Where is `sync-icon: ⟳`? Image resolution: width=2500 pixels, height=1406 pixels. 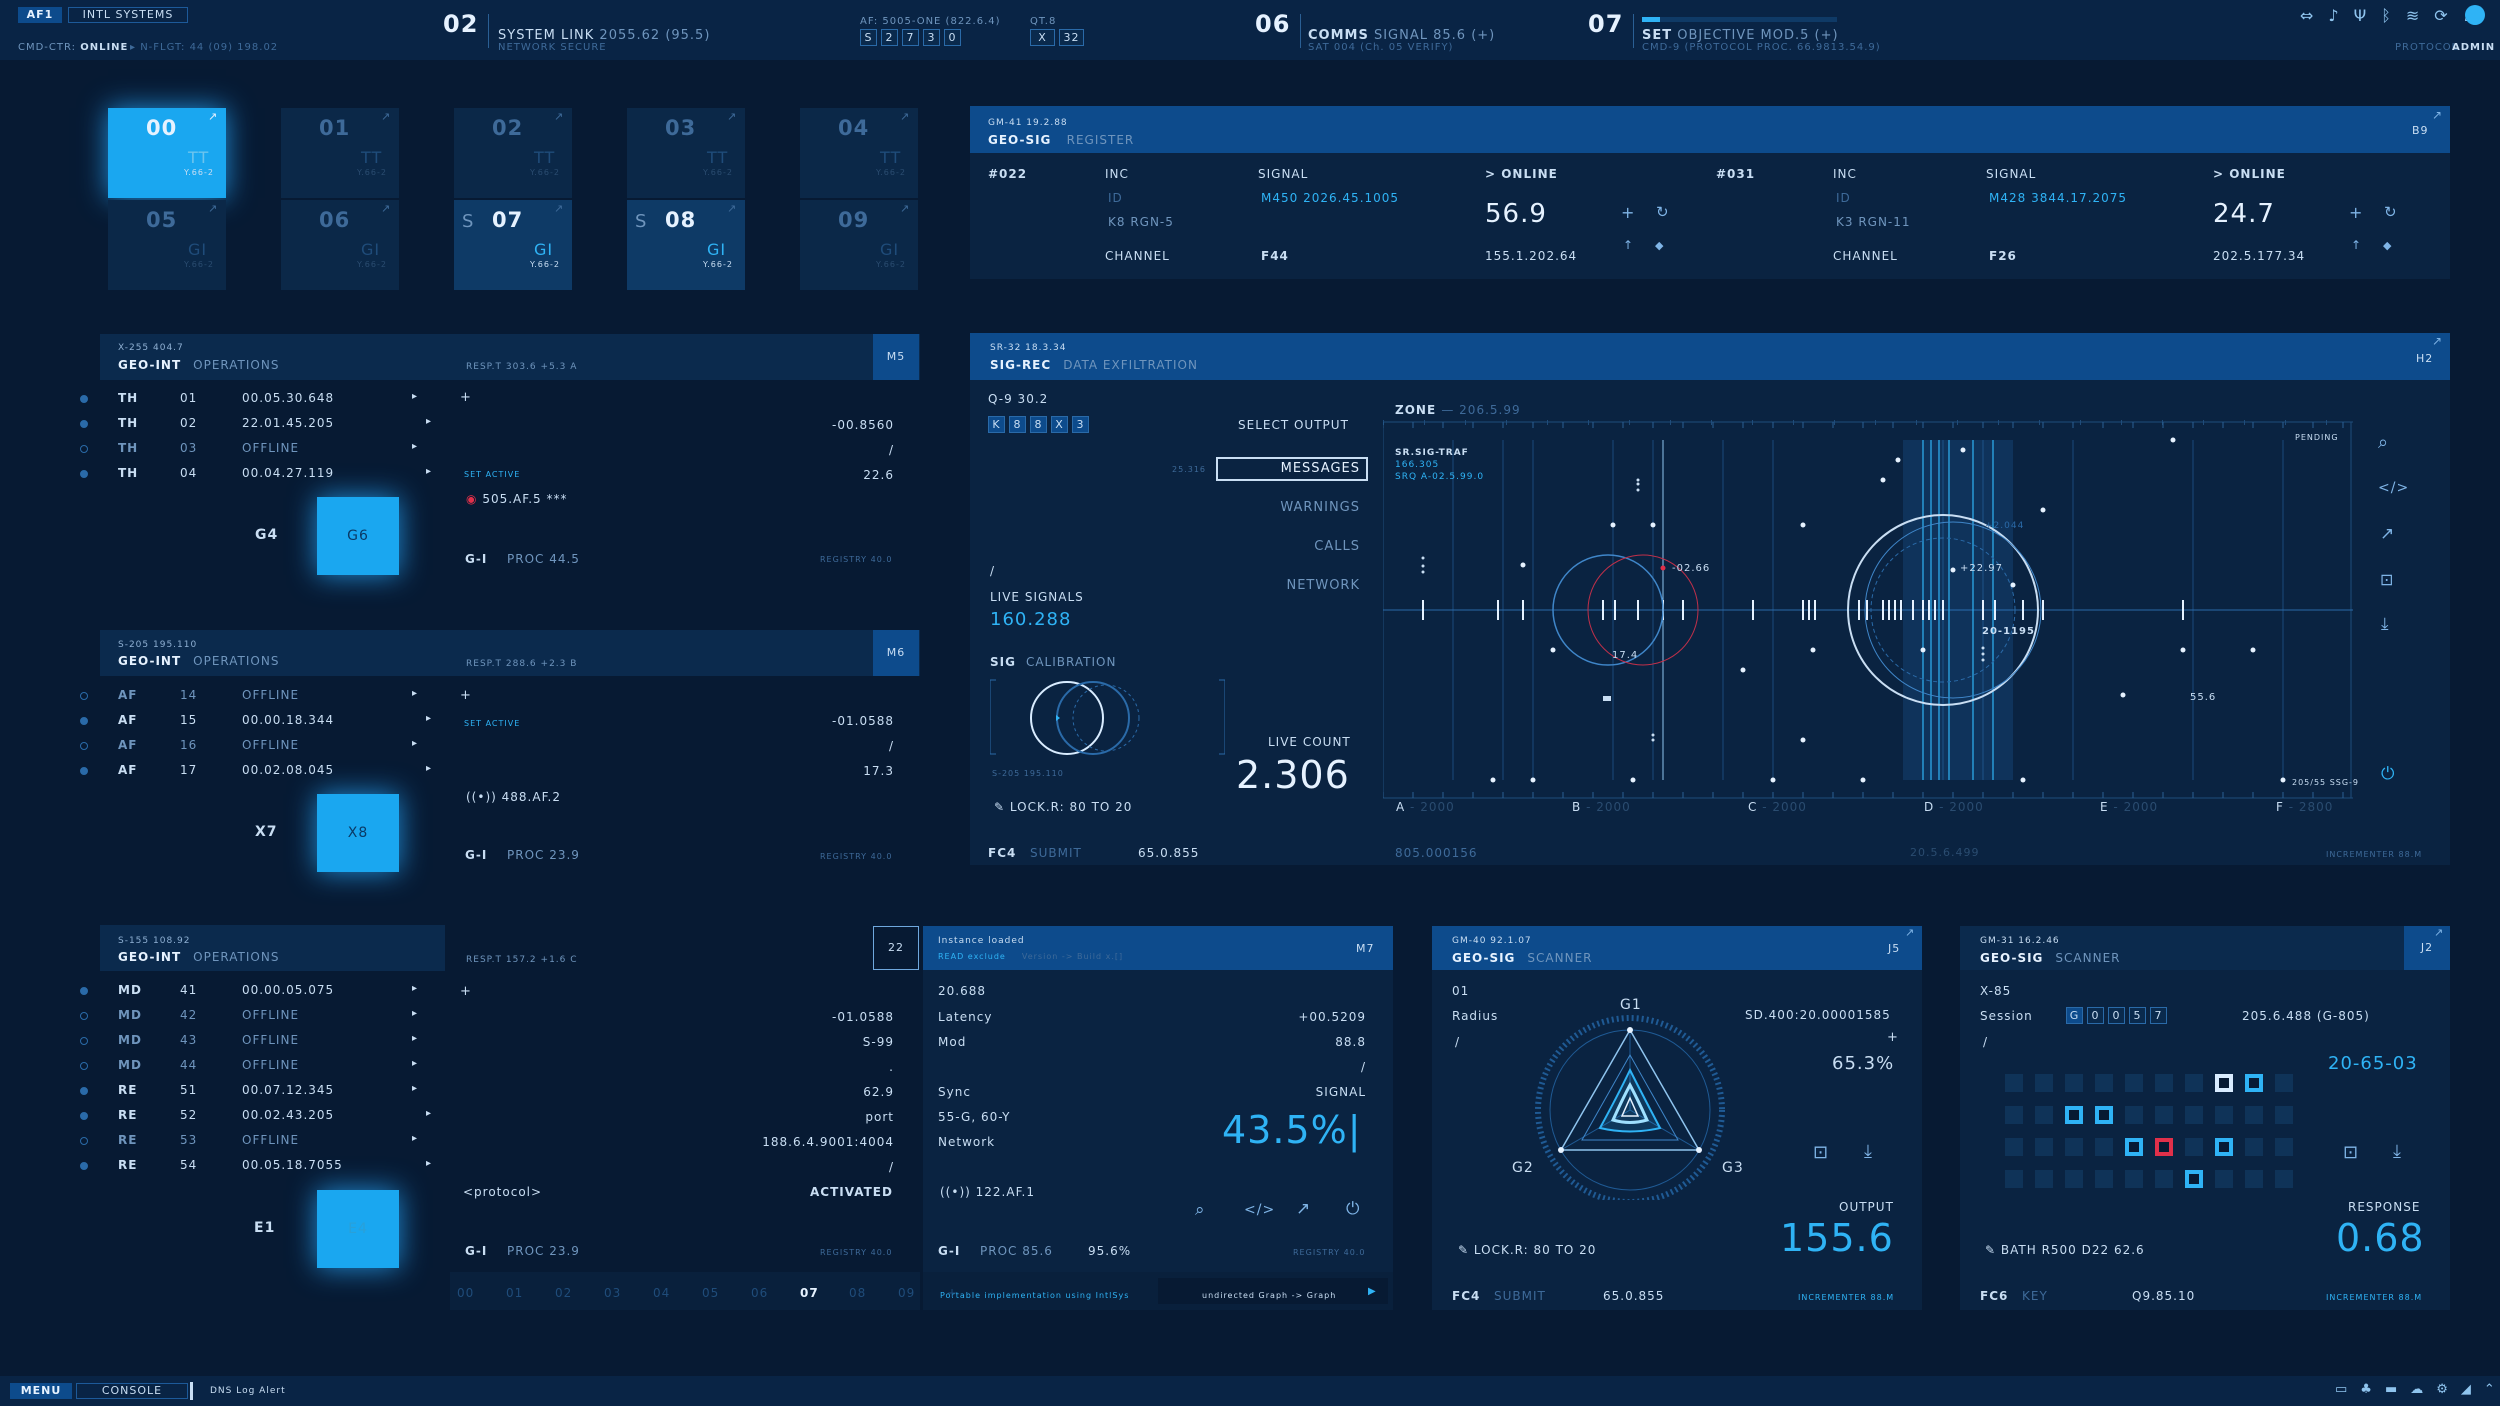 sync-icon: ⟳ is located at coordinates (2441, 15).